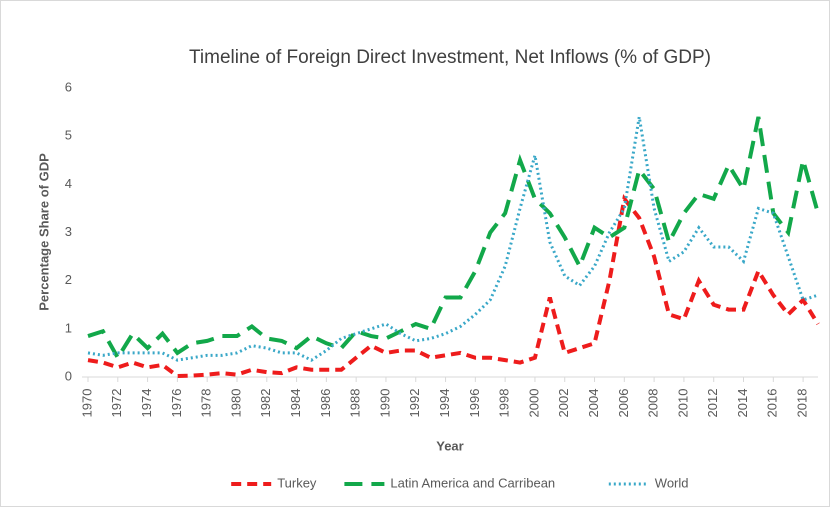 Image resolution: width=831 pixels, height=508 pixels. What do you see at coordinates (742, 403) in the screenshot?
I see `x-tick-label: 2014` at bounding box center [742, 403].